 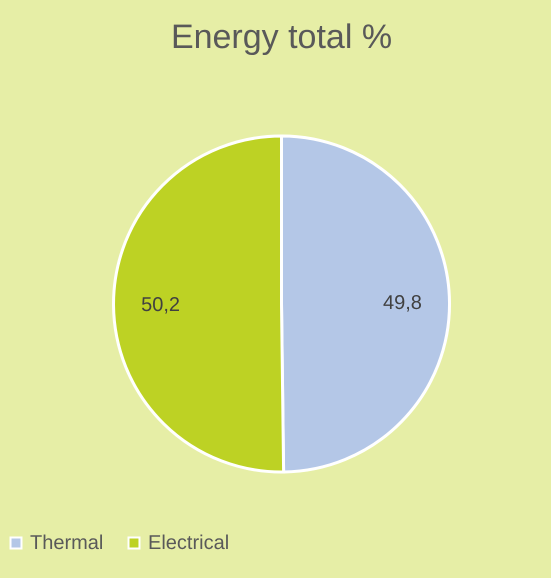 What do you see at coordinates (189, 543) in the screenshot?
I see `legend-label: Electrical` at bounding box center [189, 543].